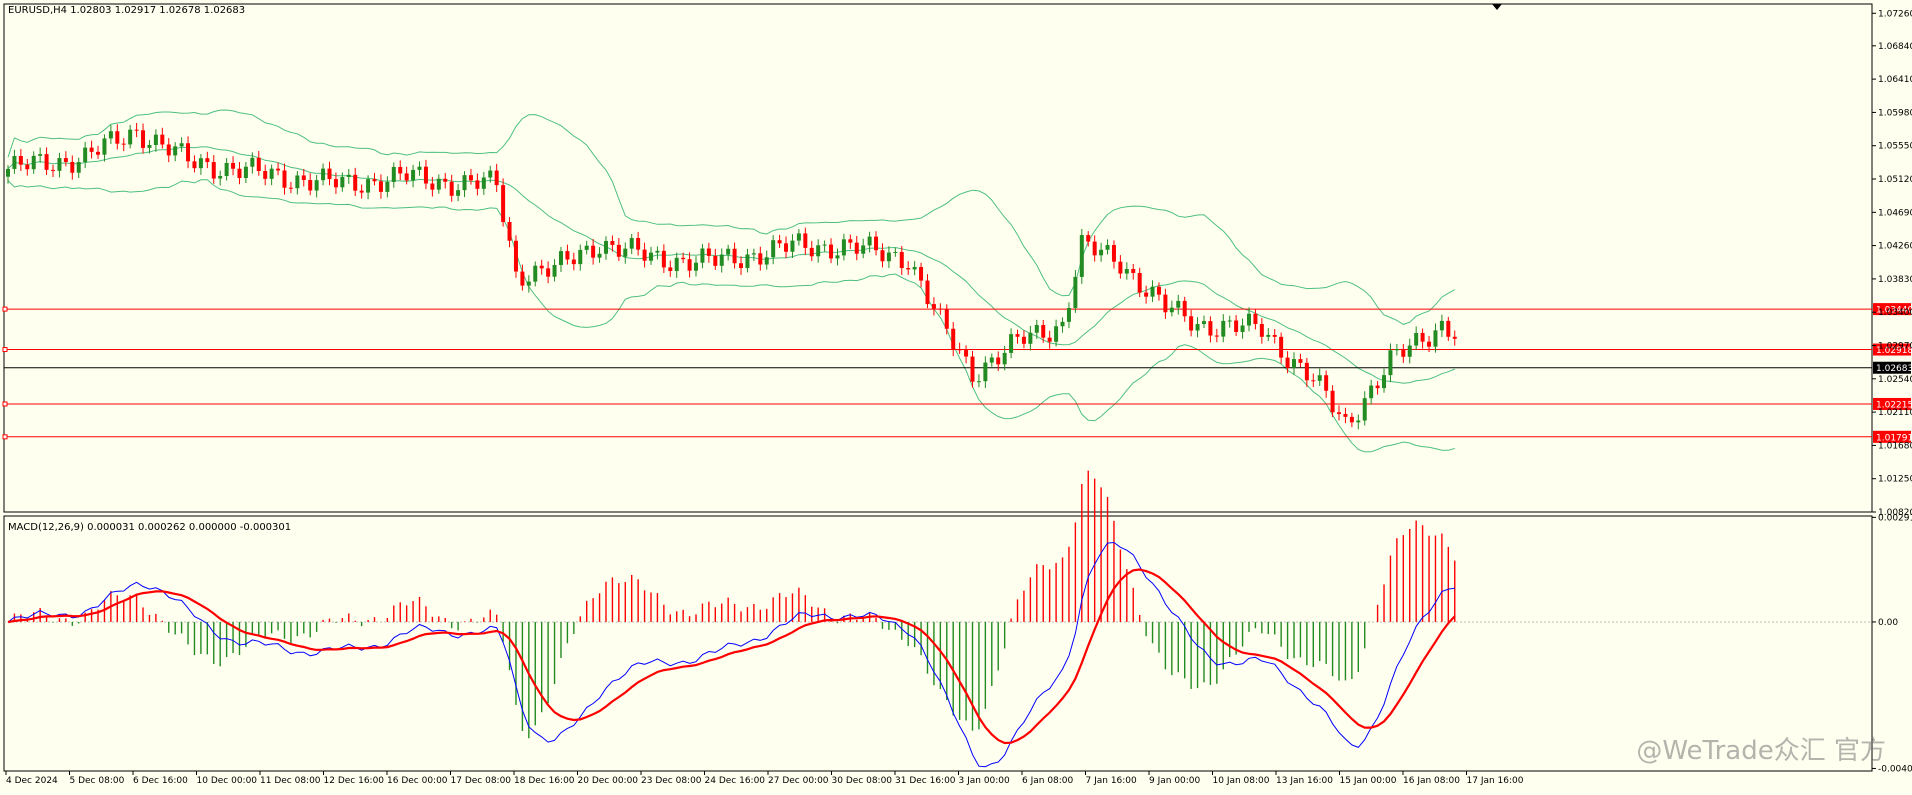 Image resolution: width=1912 pixels, height=795 pixels. What do you see at coordinates (1892, 349) in the screenshot?
I see `level-price-tag` at bounding box center [1892, 349].